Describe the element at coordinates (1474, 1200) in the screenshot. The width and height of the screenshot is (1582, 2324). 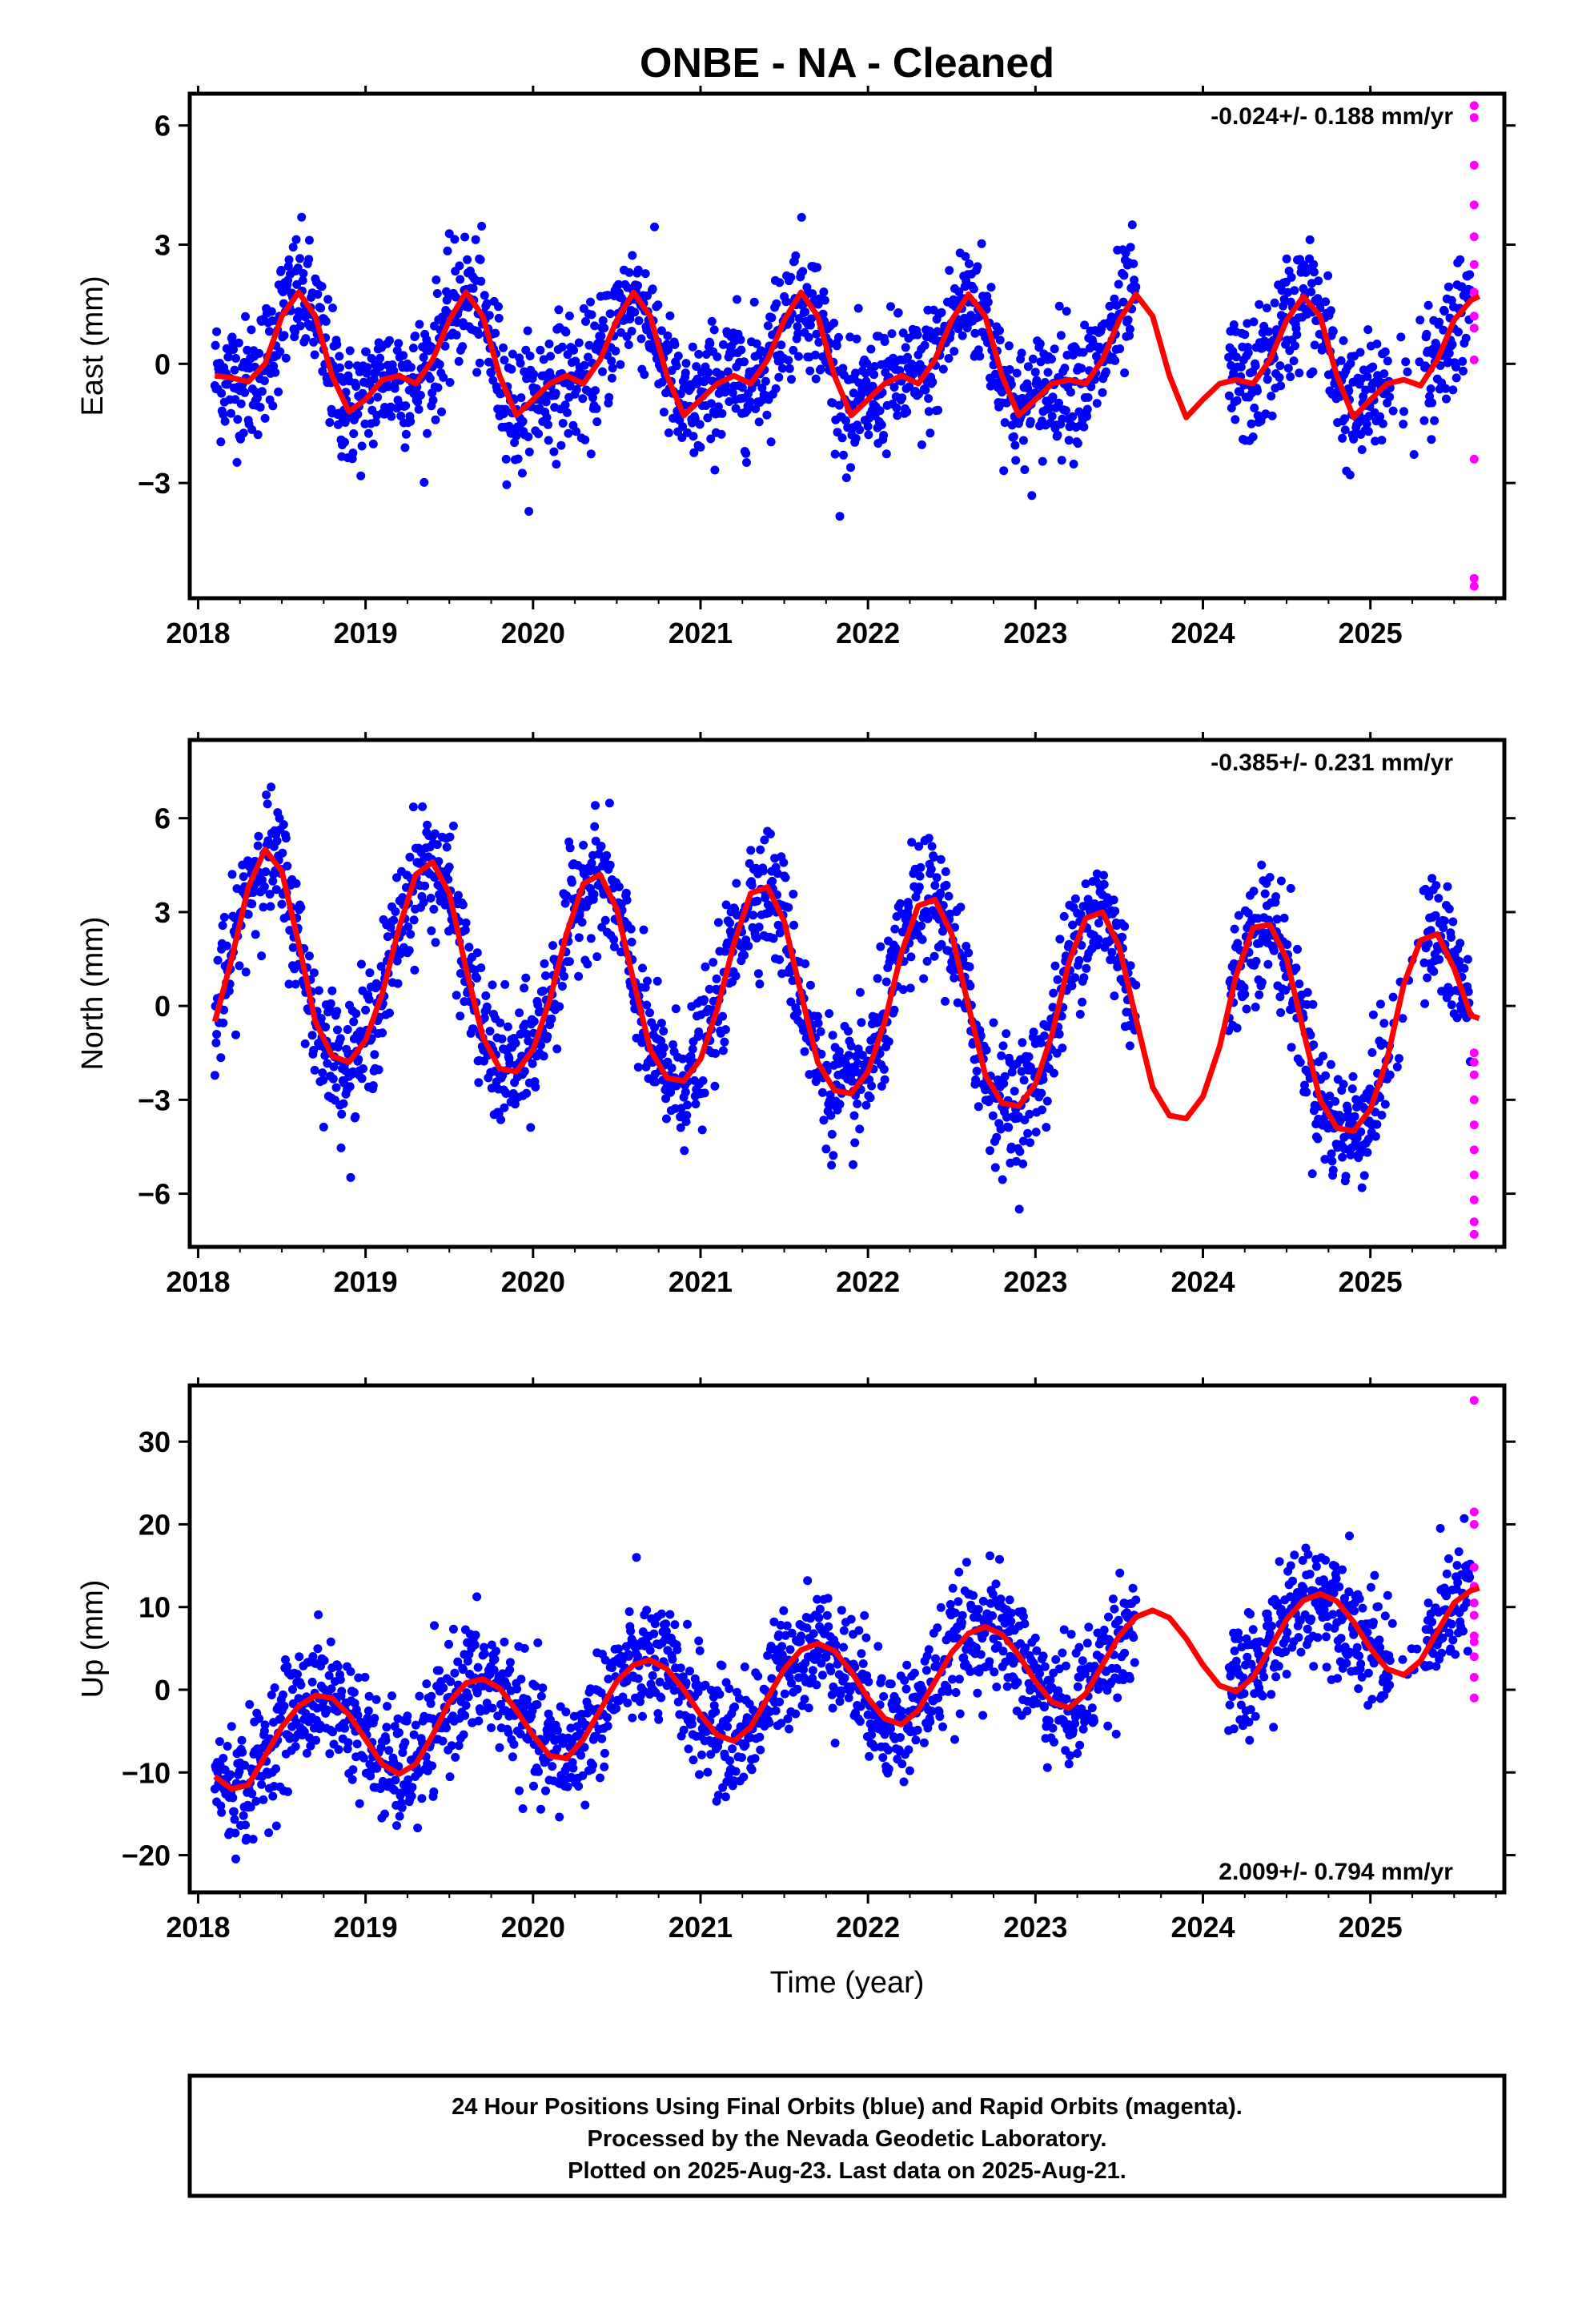
I see `north-rapid-point` at that location.